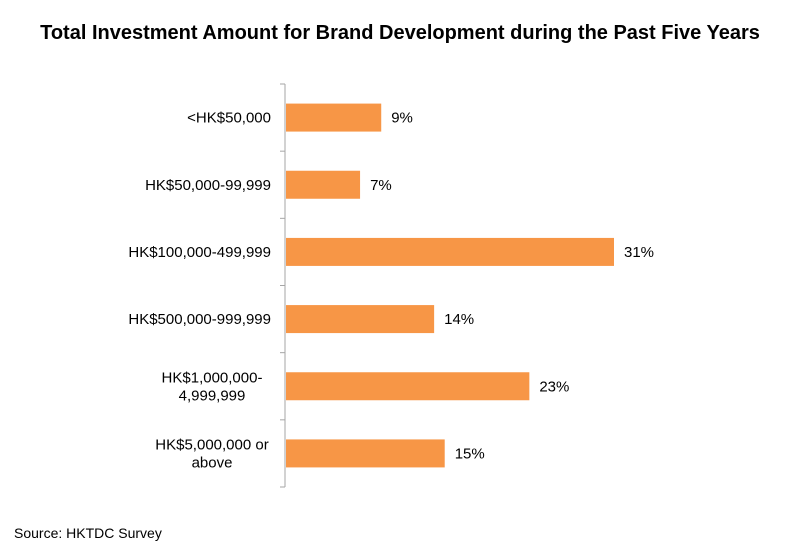 This screenshot has width=800, height=557. I want to click on category-label: HK$500,000-999,999, so click(199, 319).